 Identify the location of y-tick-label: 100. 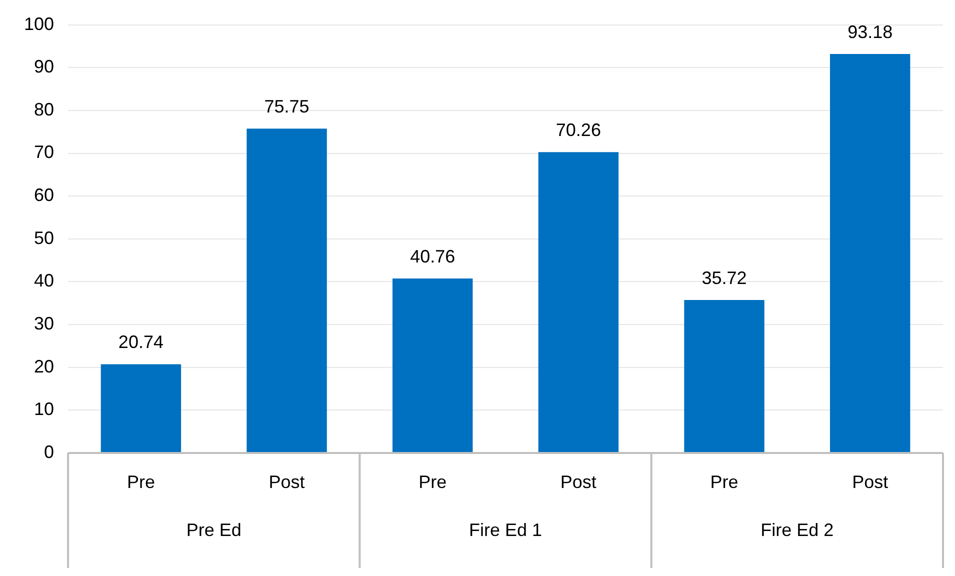
(39, 24).